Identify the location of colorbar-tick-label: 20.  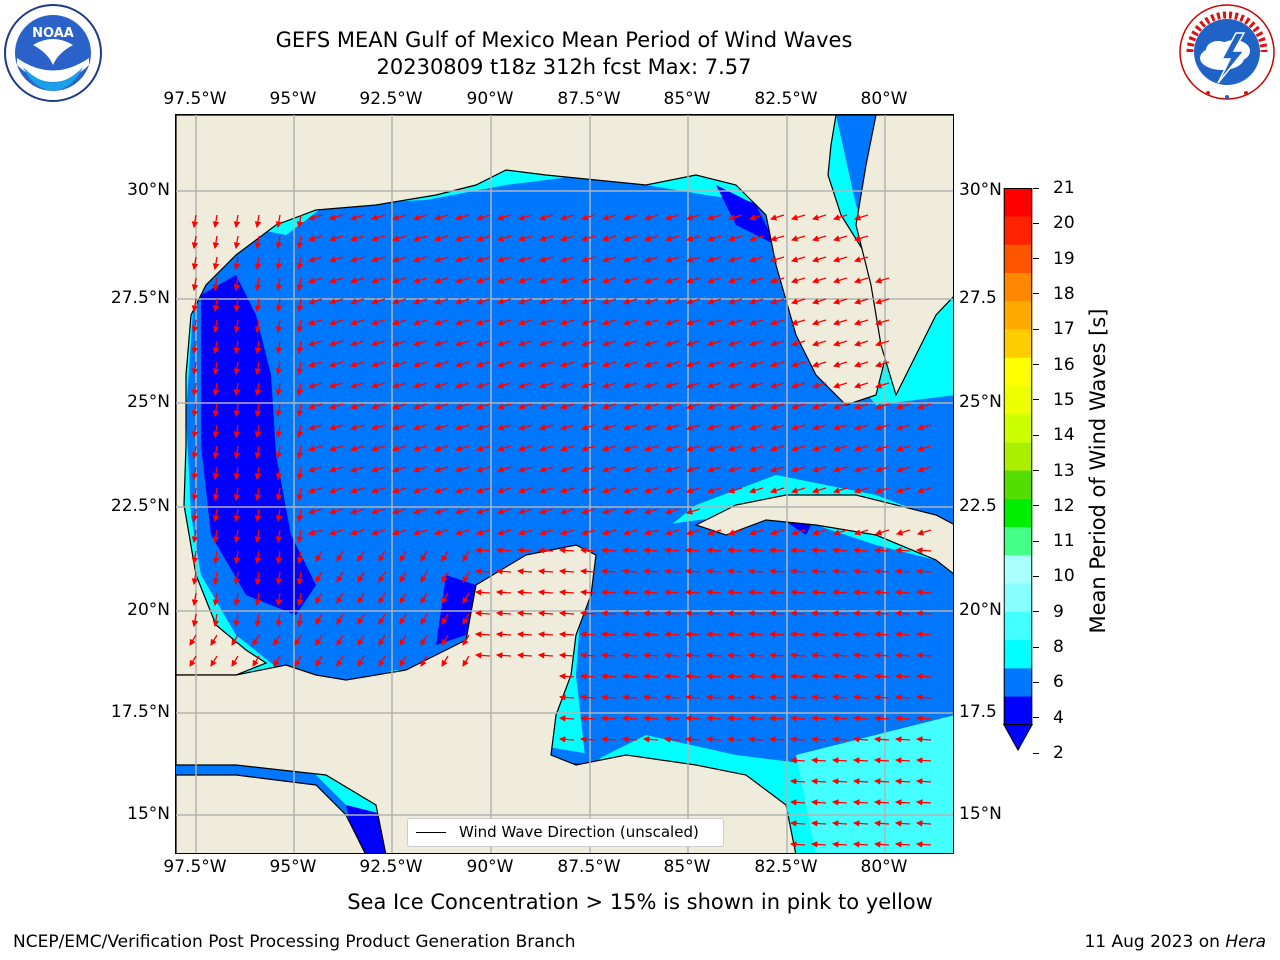
(1064, 223).